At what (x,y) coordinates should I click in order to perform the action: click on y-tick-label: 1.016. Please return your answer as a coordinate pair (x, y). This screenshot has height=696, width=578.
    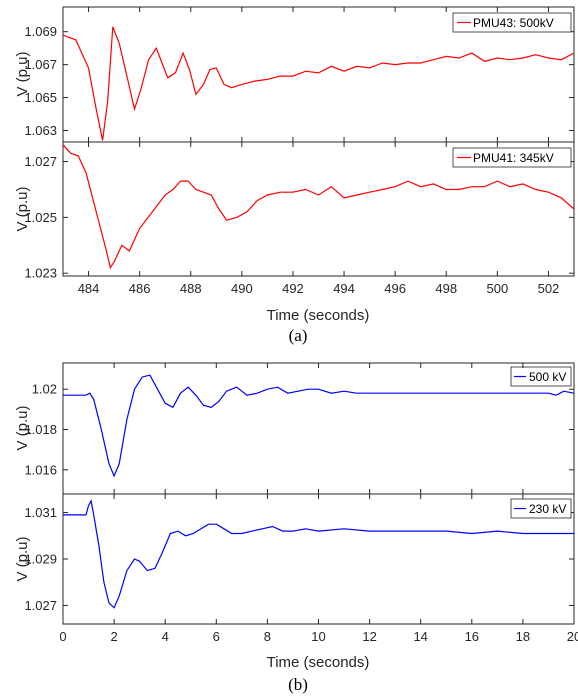
    Looking at the image, I should click on (40, 469).